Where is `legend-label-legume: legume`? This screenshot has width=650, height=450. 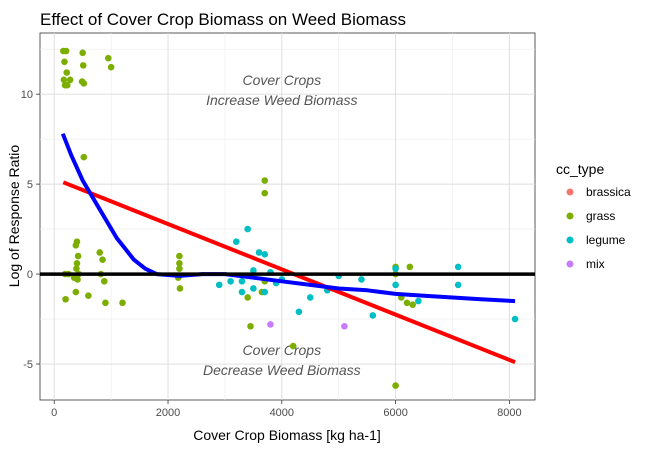
legend-label-legume: legume is located at coordinates (606, 240).